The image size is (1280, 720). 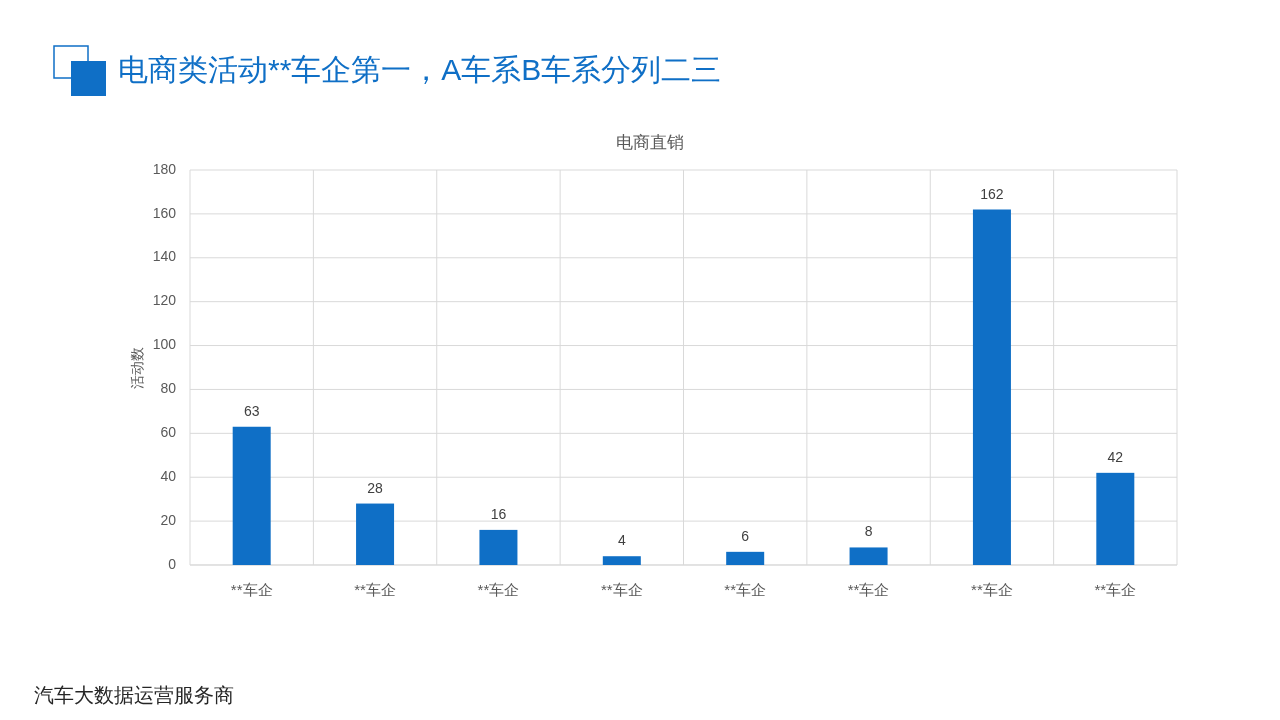 I want to click on data-label: 42, so click(x=1115, y=456).